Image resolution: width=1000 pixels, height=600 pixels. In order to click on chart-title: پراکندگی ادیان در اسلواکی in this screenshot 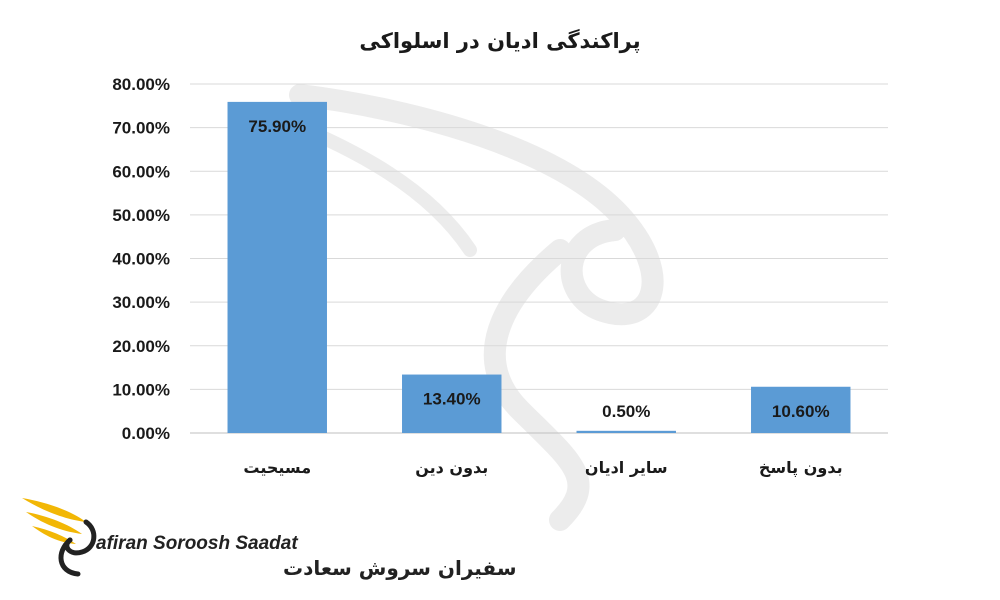, I will do `click(499, 40)`.